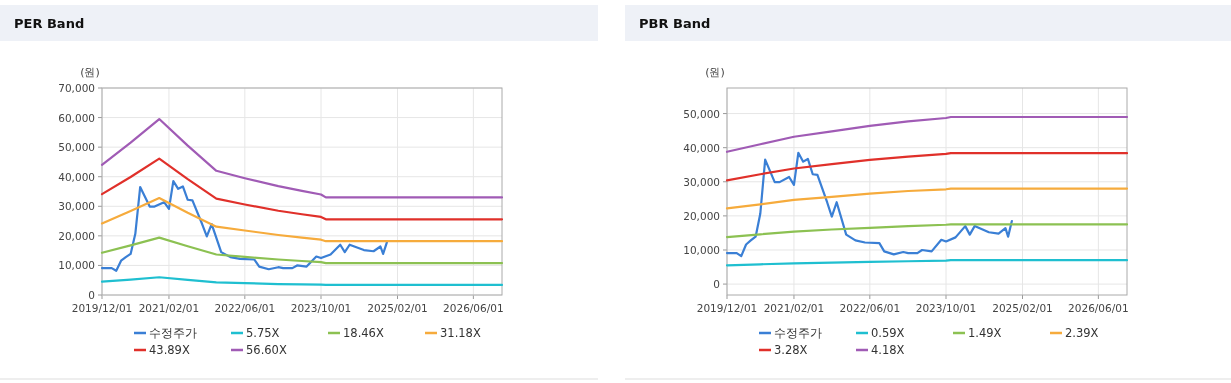 This screenshot has height=383, width=1231. What do you see at coordinates (460, 333) in the screenshot?
I see `legend-label: 31.18X` at bounding box center [460, 333].